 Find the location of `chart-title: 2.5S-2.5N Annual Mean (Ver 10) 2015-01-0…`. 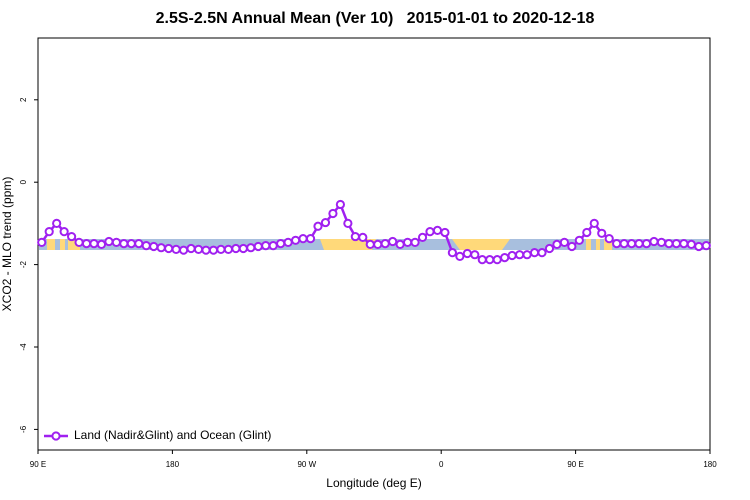

chart-title: 2.5S-2.5N Annual Mean (Ver 10) 2015-01-0… is located at coordinates (375, 18).